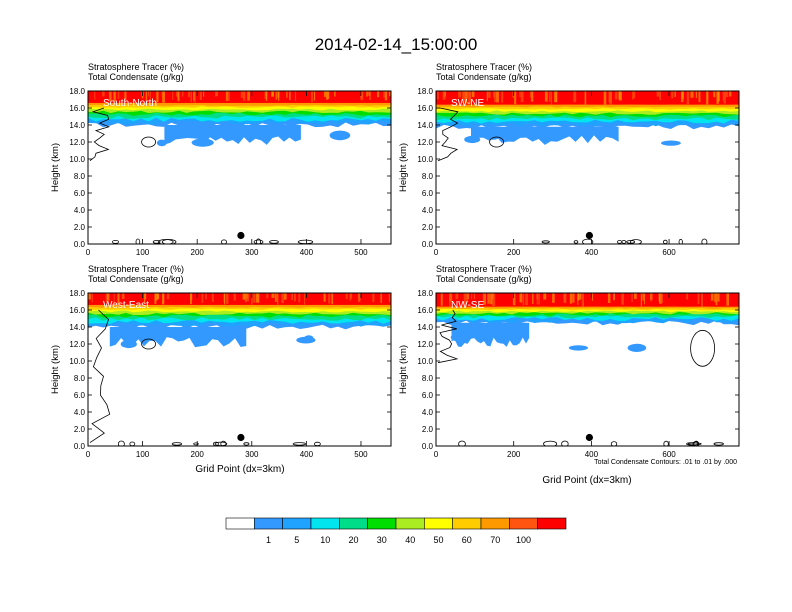  What do you see at coordinates (495, 540) in the screenshot?
I see `colorbar-label: 70` at bounding box center [495, 540].